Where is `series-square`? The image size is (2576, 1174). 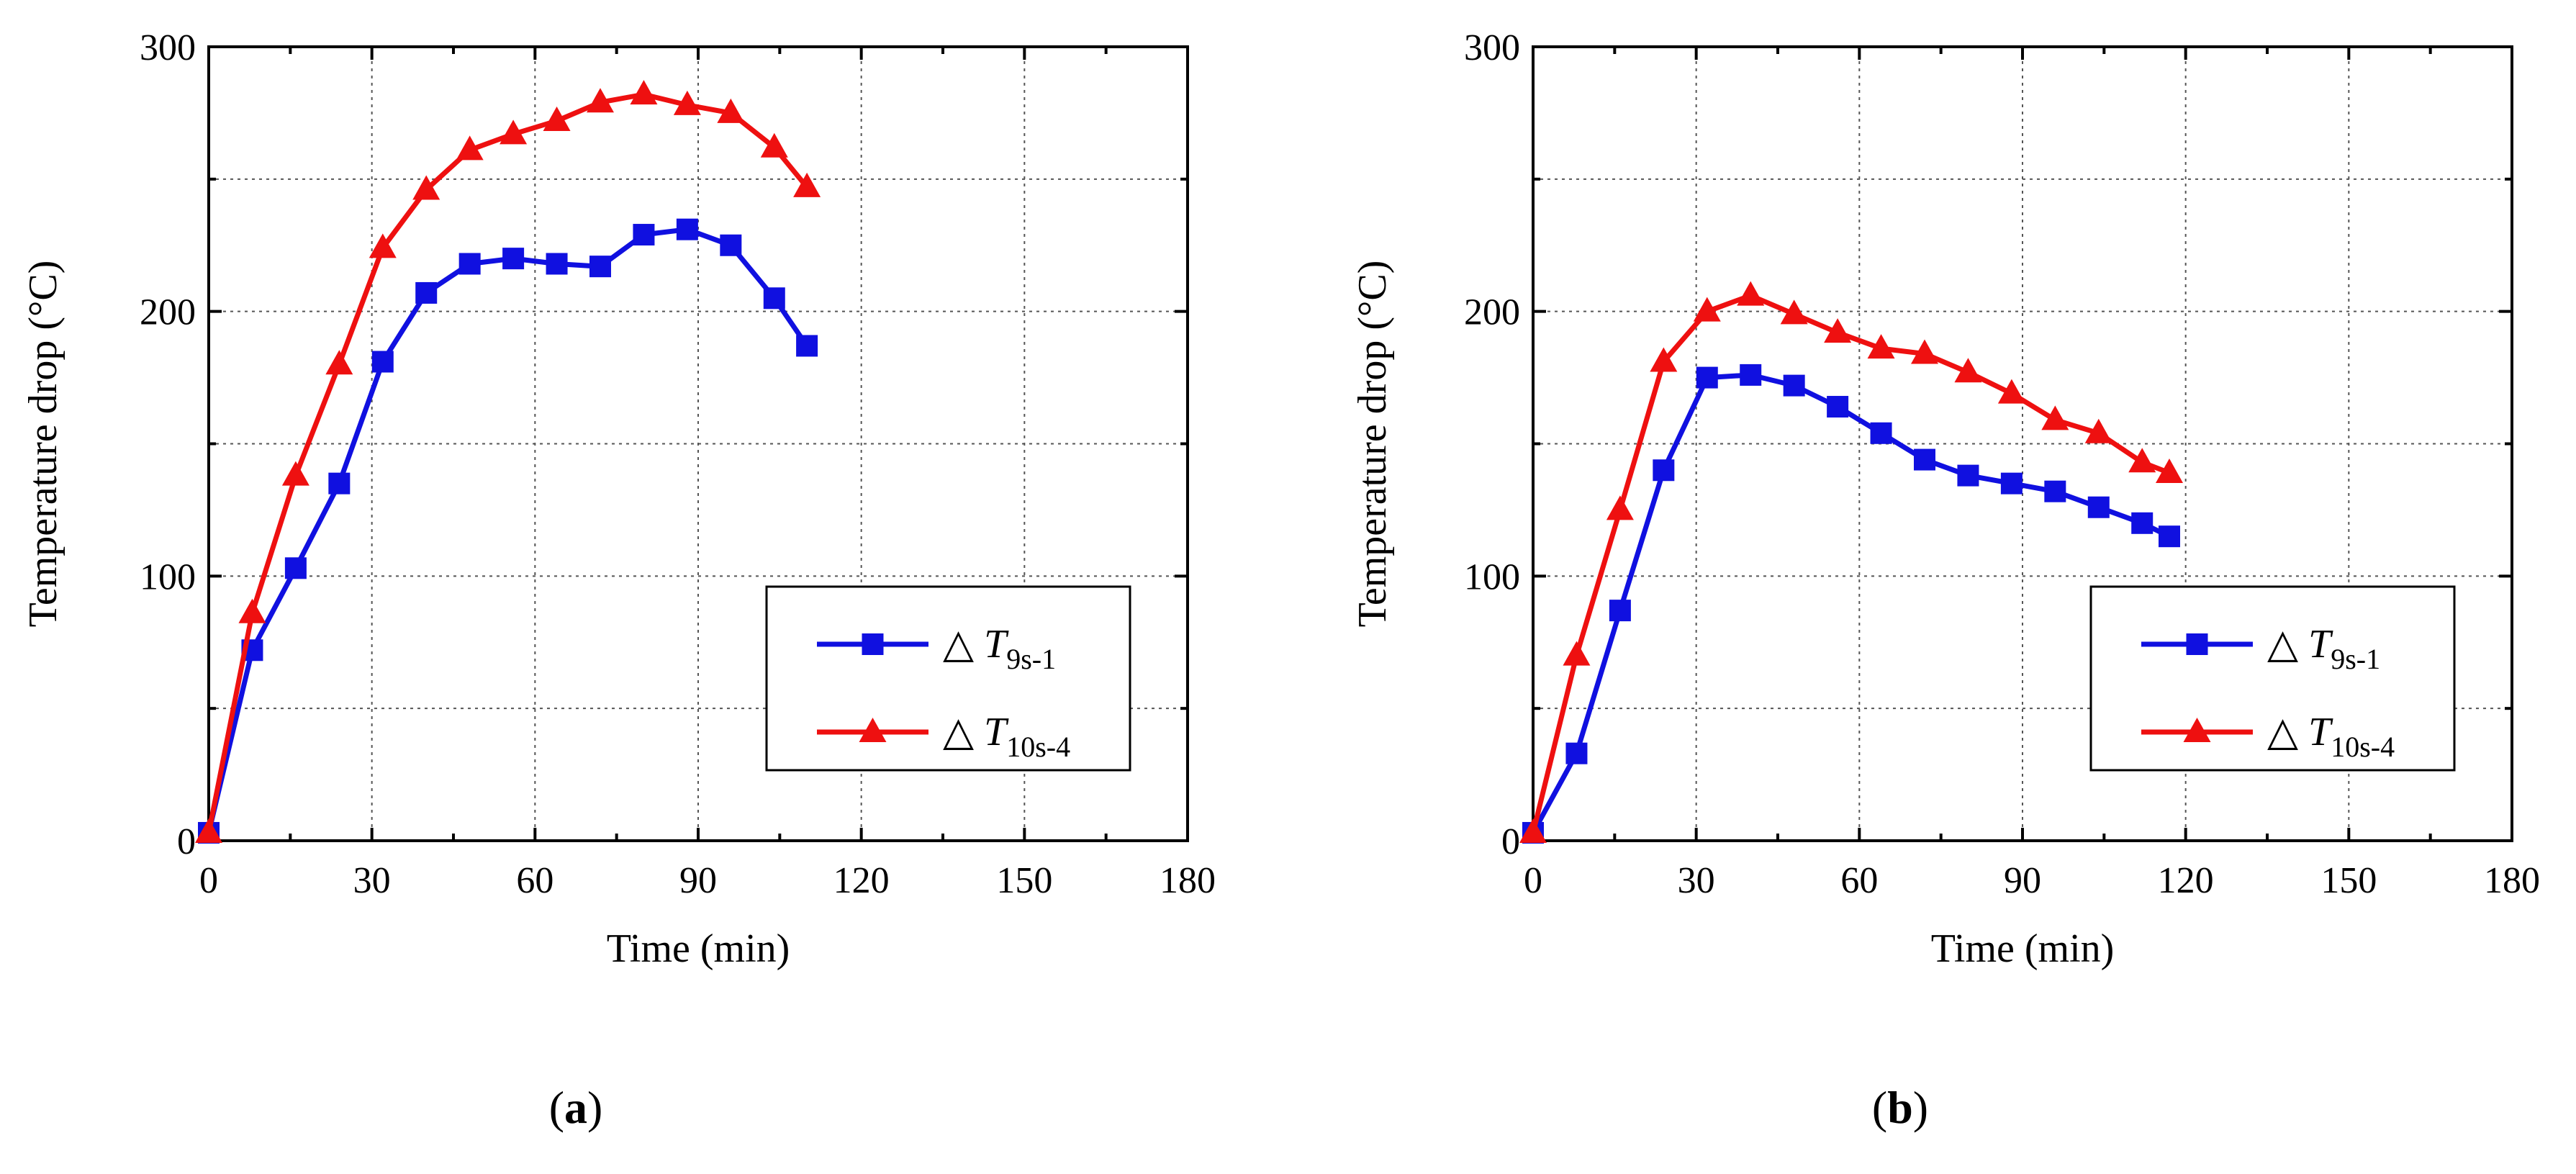 series-square is located at coordinates (508, 531).